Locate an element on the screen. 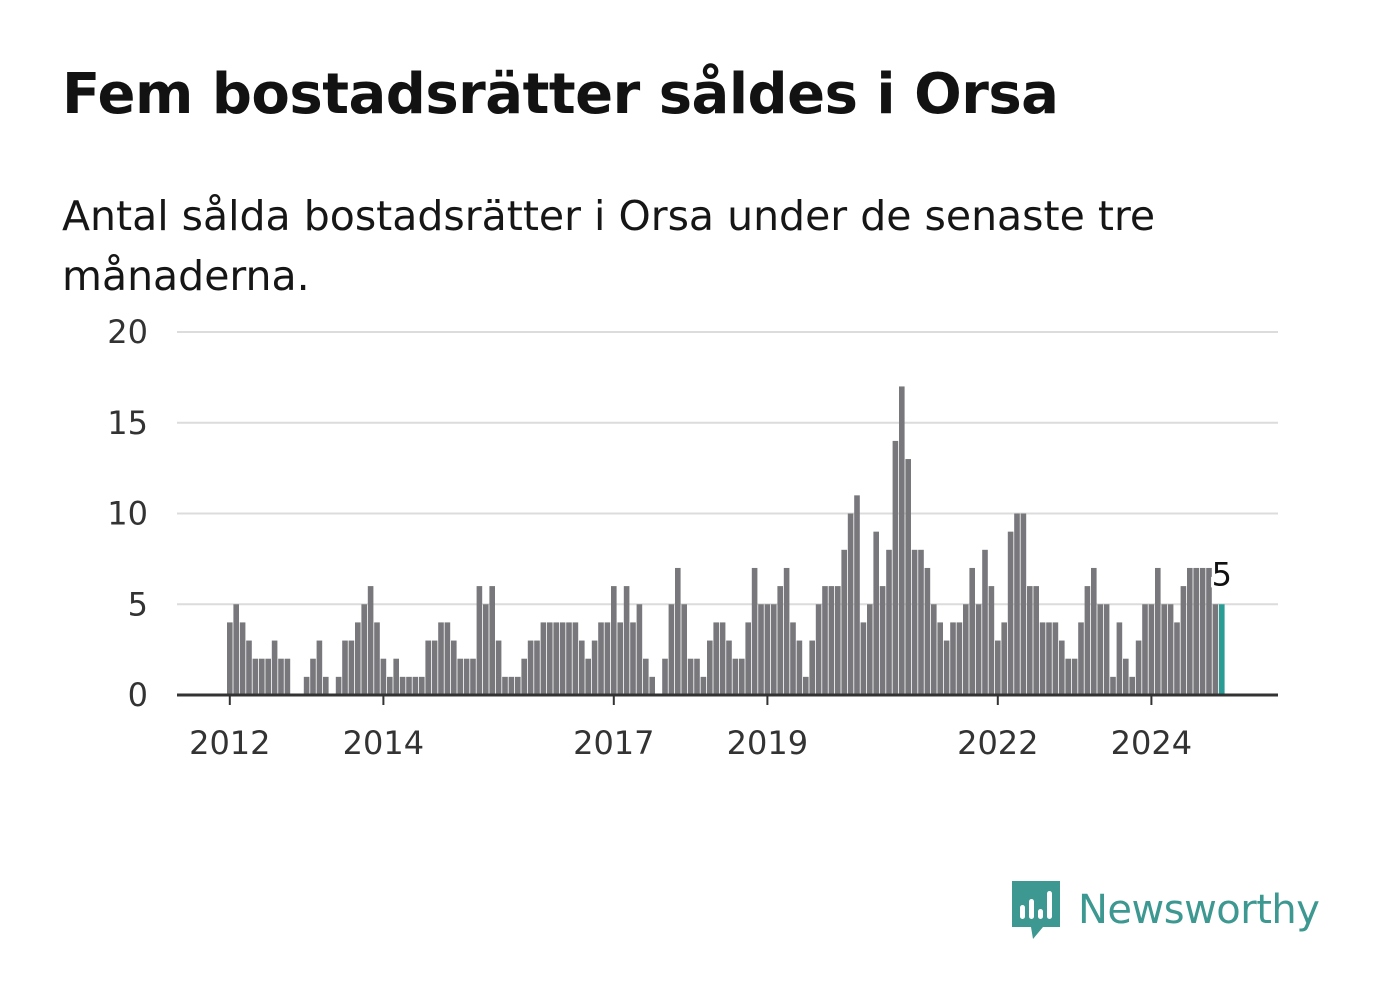 This screenshot has height=999, width=1382. newsworthy-logo-icon is located at coordinates (1036, 910).